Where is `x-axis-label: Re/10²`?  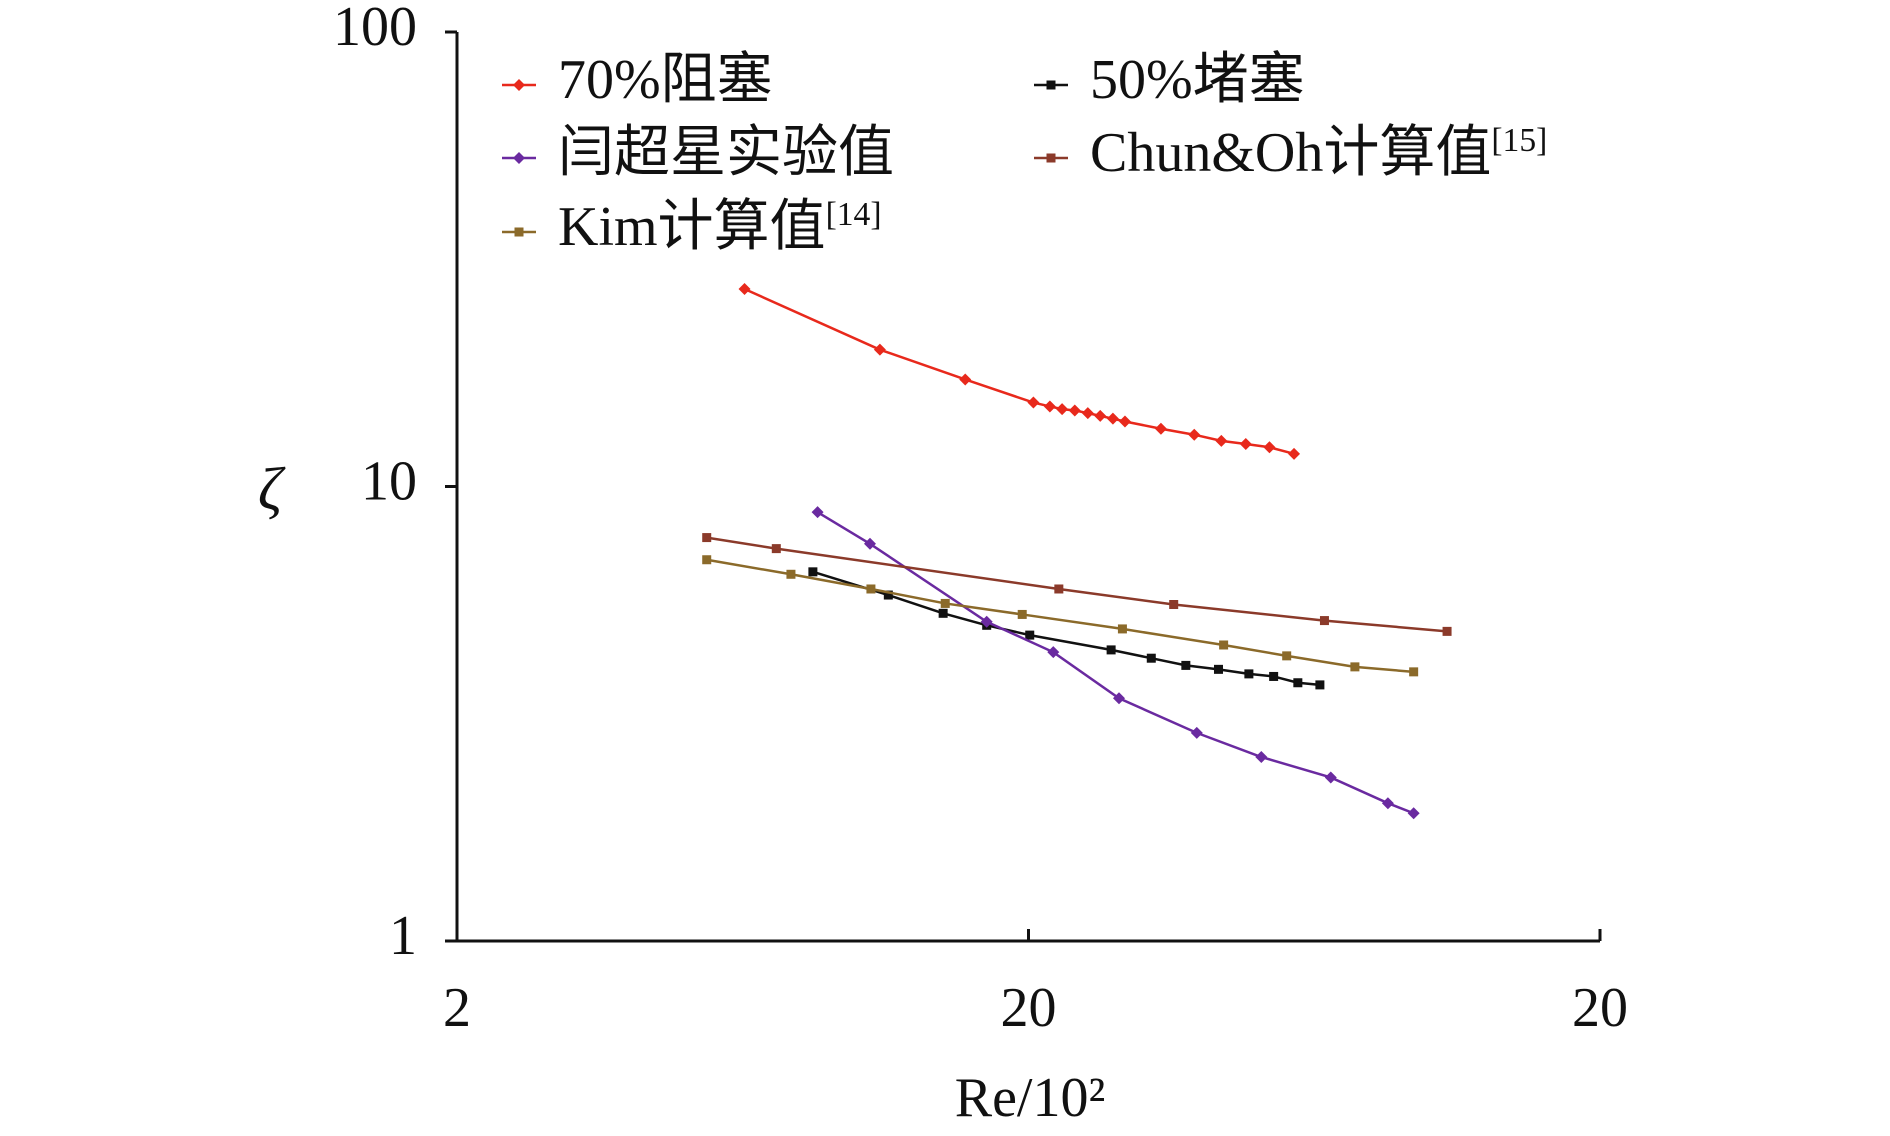 x-axis-label: Re/10² is located at coordinates (1030, 1098).